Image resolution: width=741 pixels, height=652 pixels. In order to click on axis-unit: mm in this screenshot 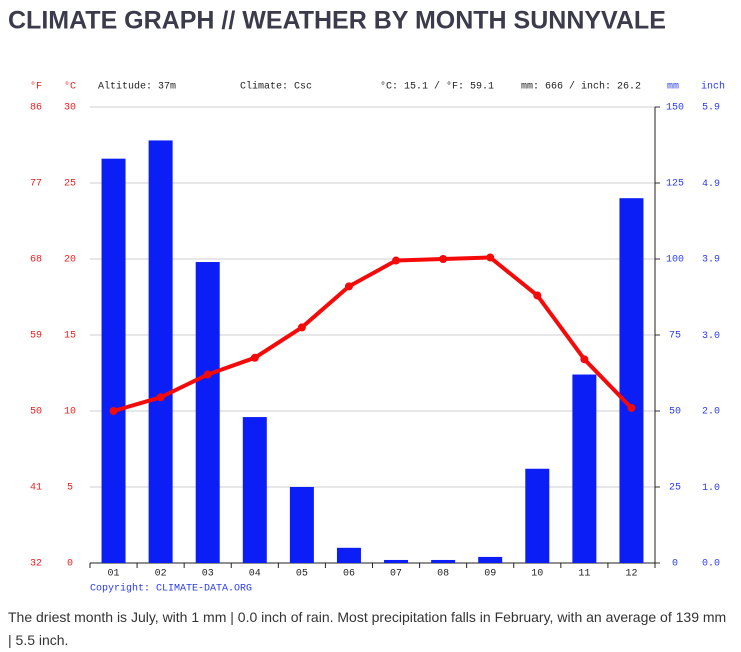, I will do `click(673, 87)`.